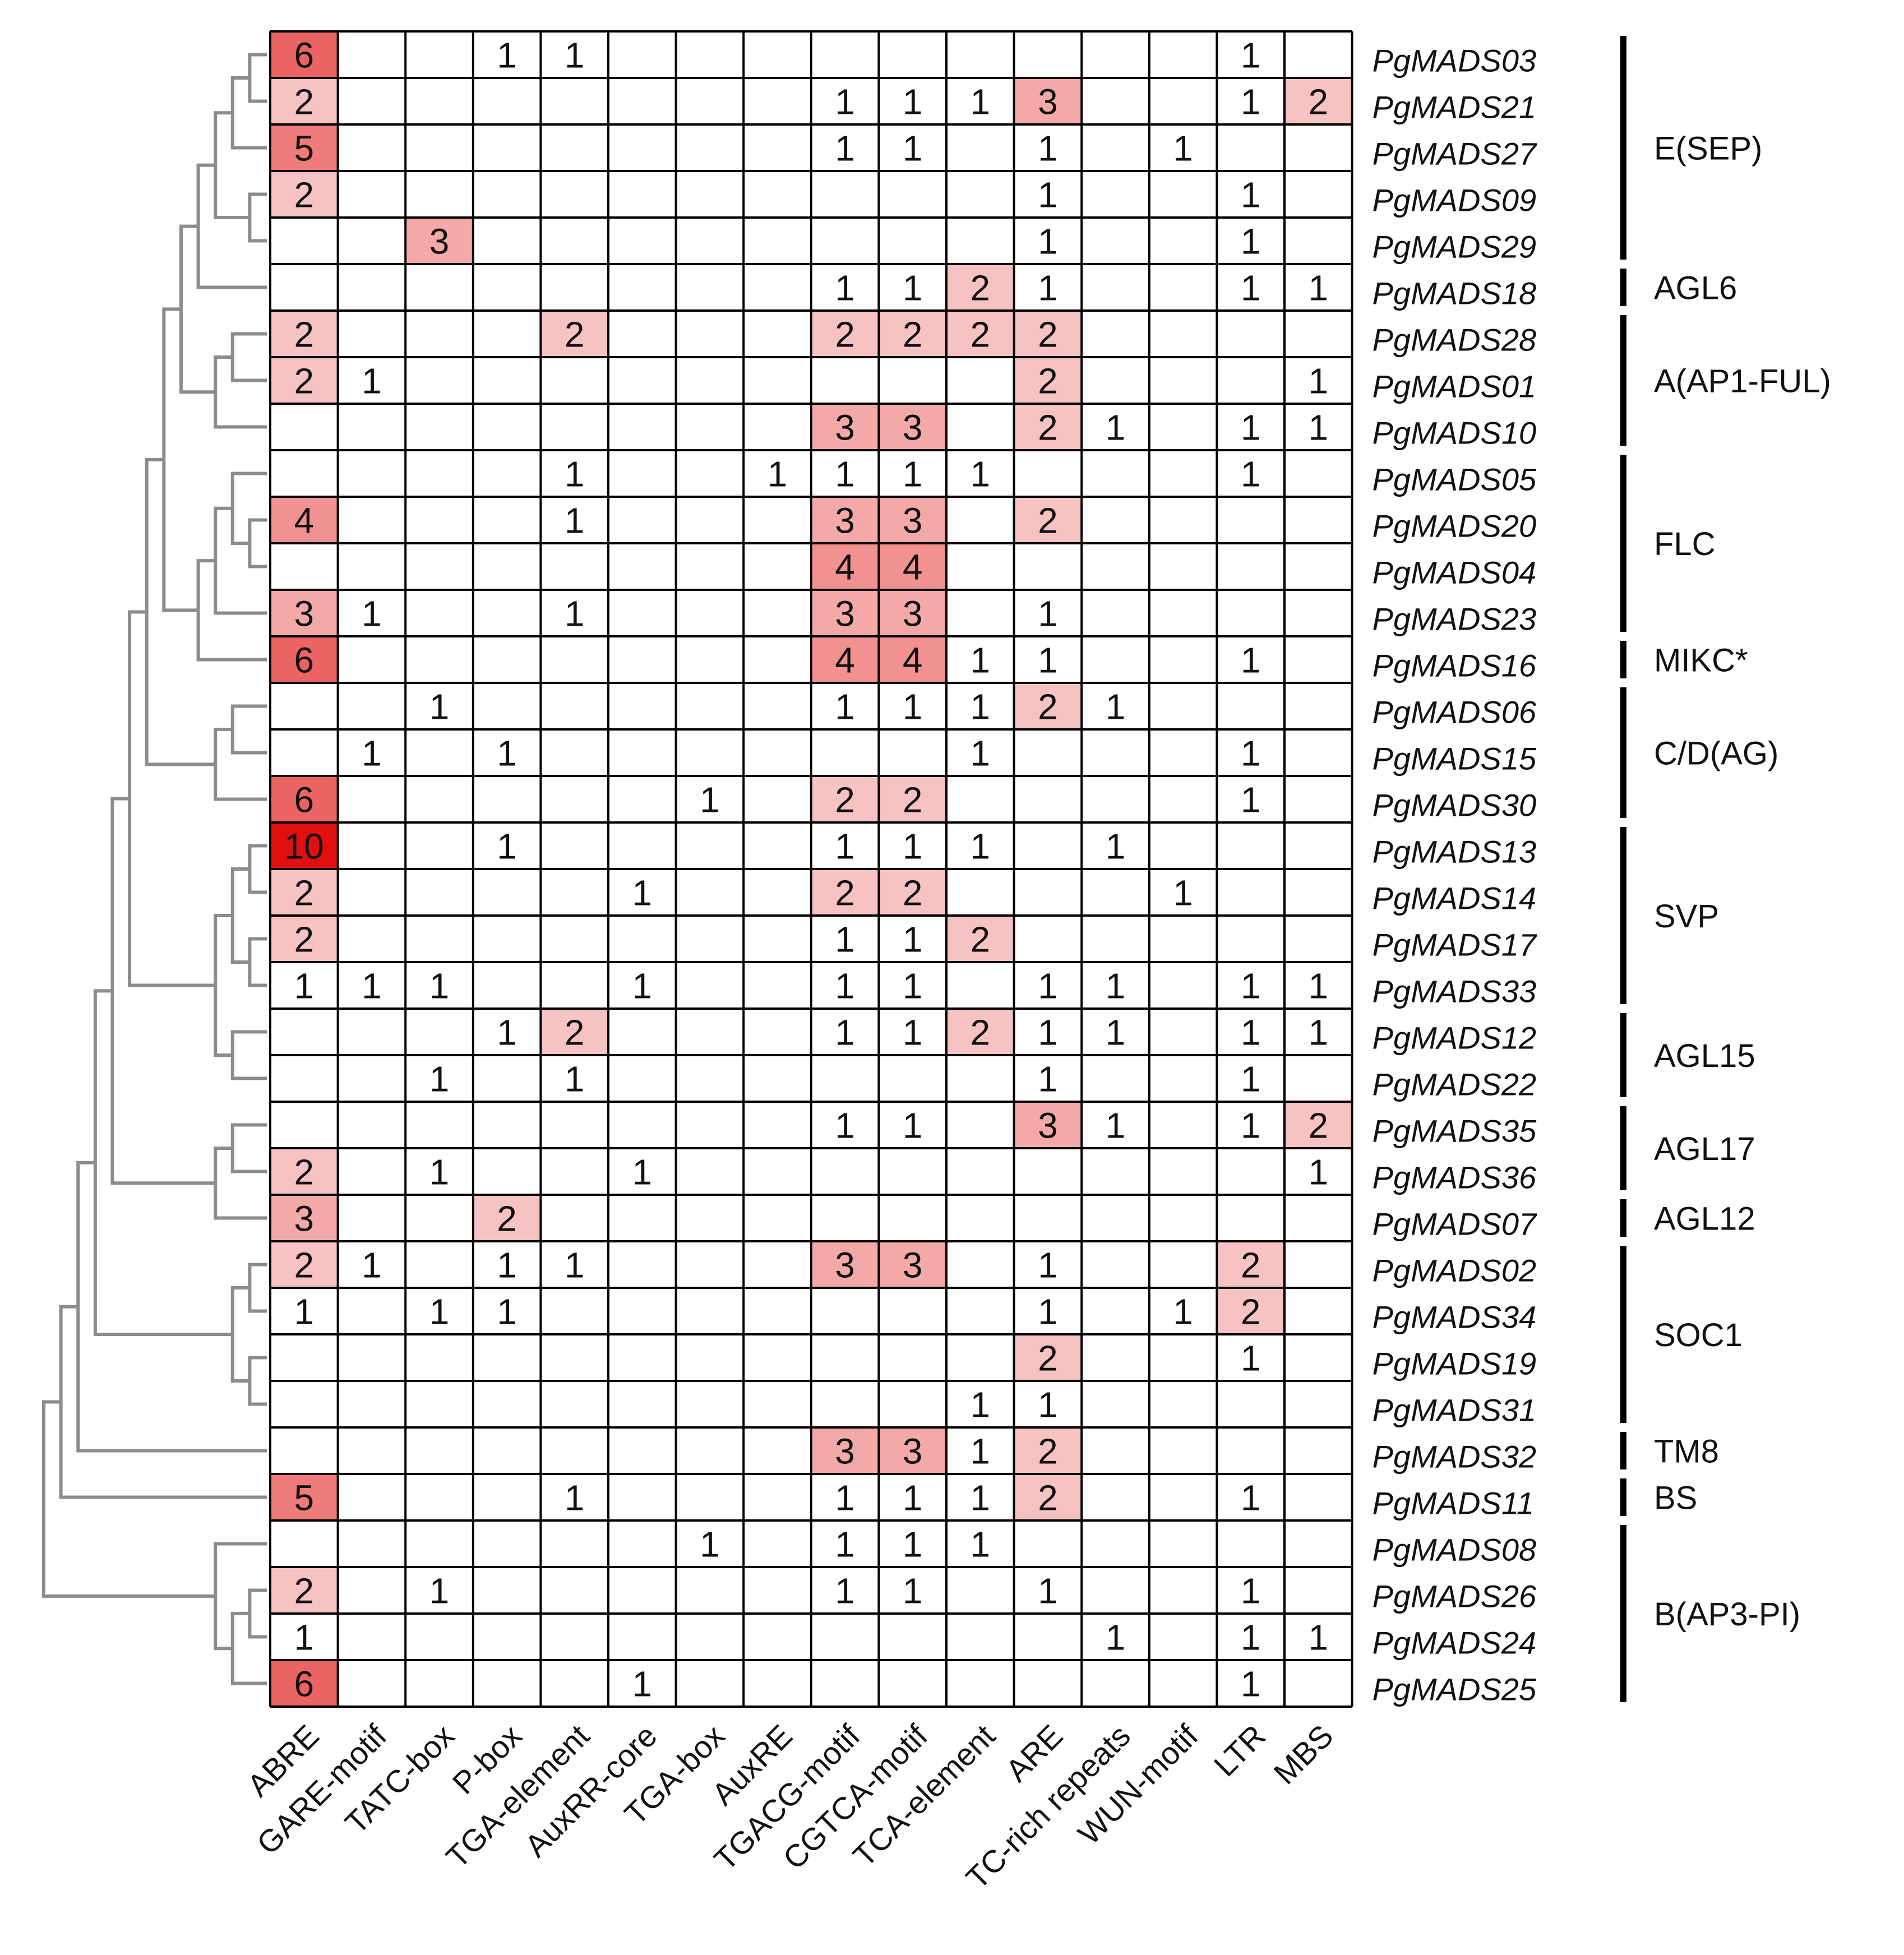 The height and width of the screenshot is (1955, 1904). I want to click on row-label-gene: PgMADS13, so click(1455, 852).